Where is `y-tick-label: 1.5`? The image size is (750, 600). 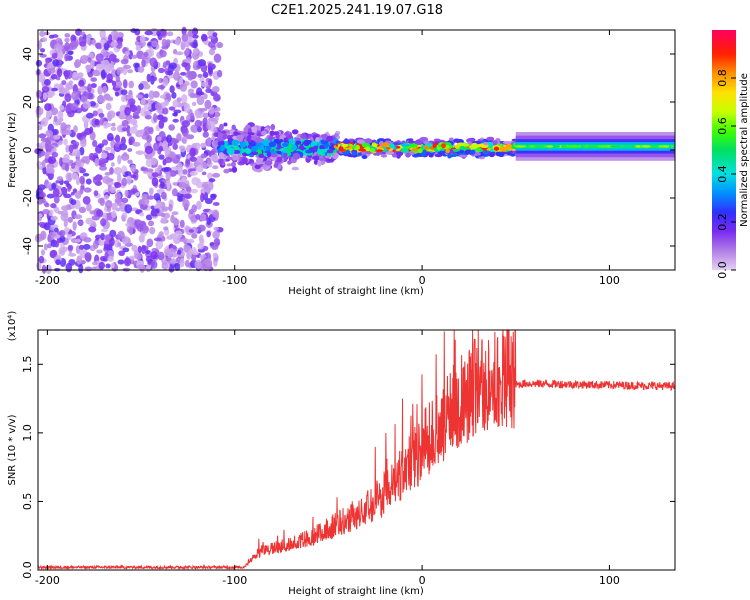 y-tick-label: 1.5 is located at coordinates (27, 365).